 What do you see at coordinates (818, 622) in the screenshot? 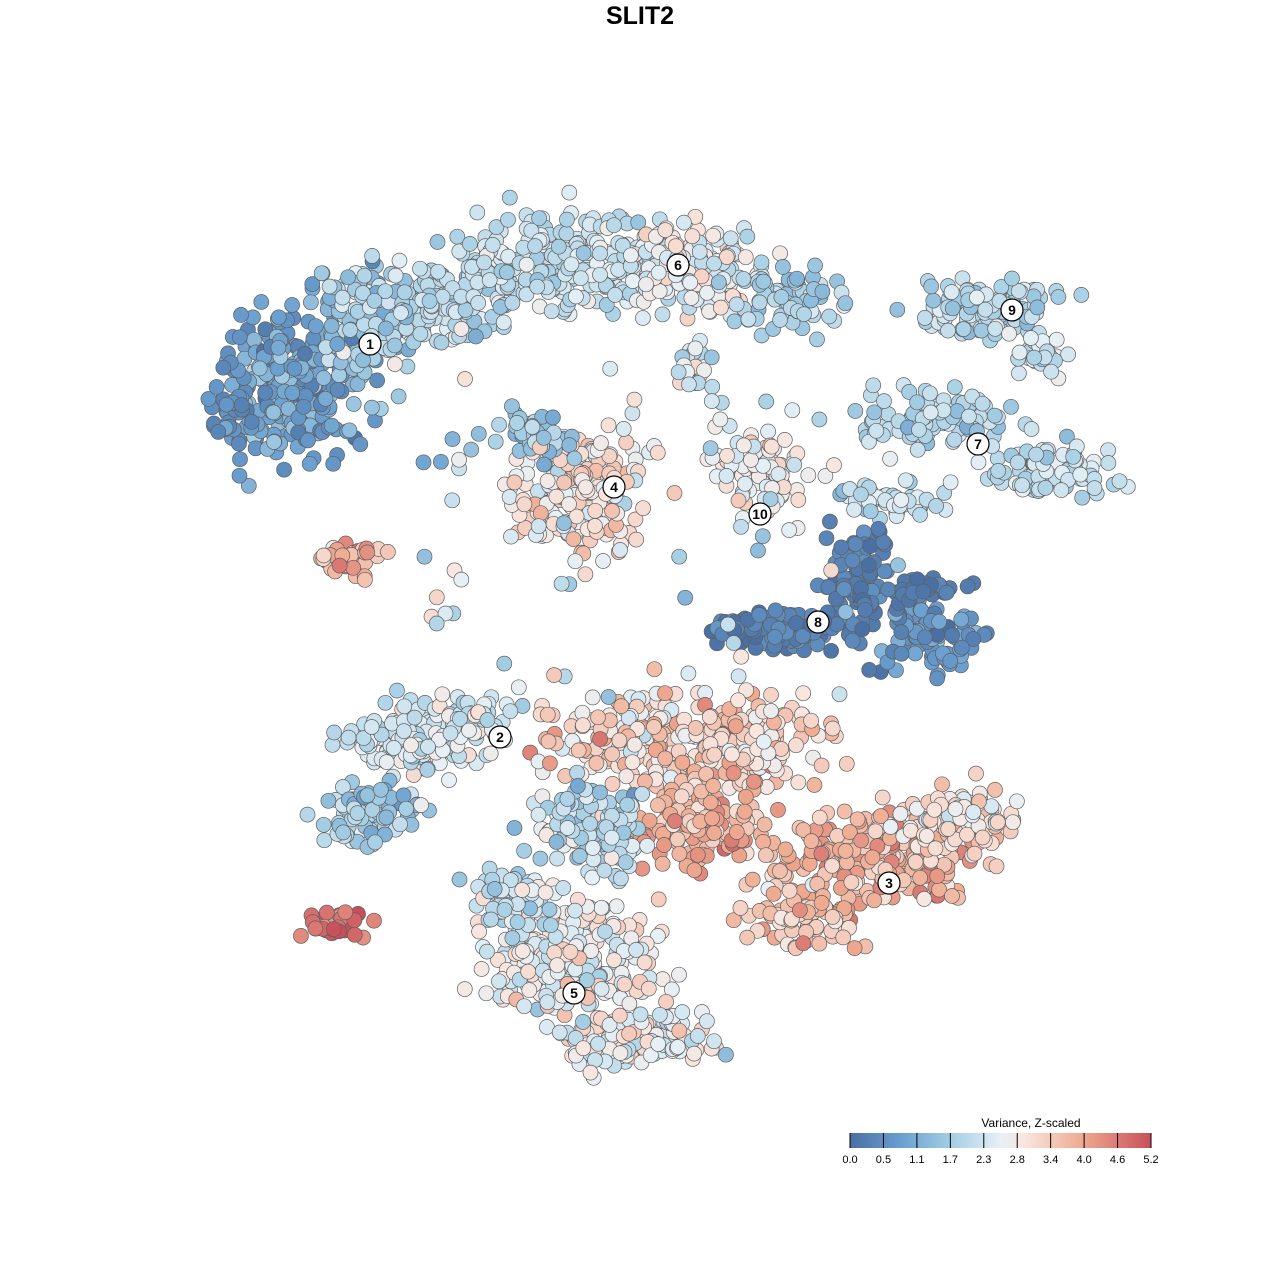
I see `cluster-label-8: 8` at bounding box center [818, 622].